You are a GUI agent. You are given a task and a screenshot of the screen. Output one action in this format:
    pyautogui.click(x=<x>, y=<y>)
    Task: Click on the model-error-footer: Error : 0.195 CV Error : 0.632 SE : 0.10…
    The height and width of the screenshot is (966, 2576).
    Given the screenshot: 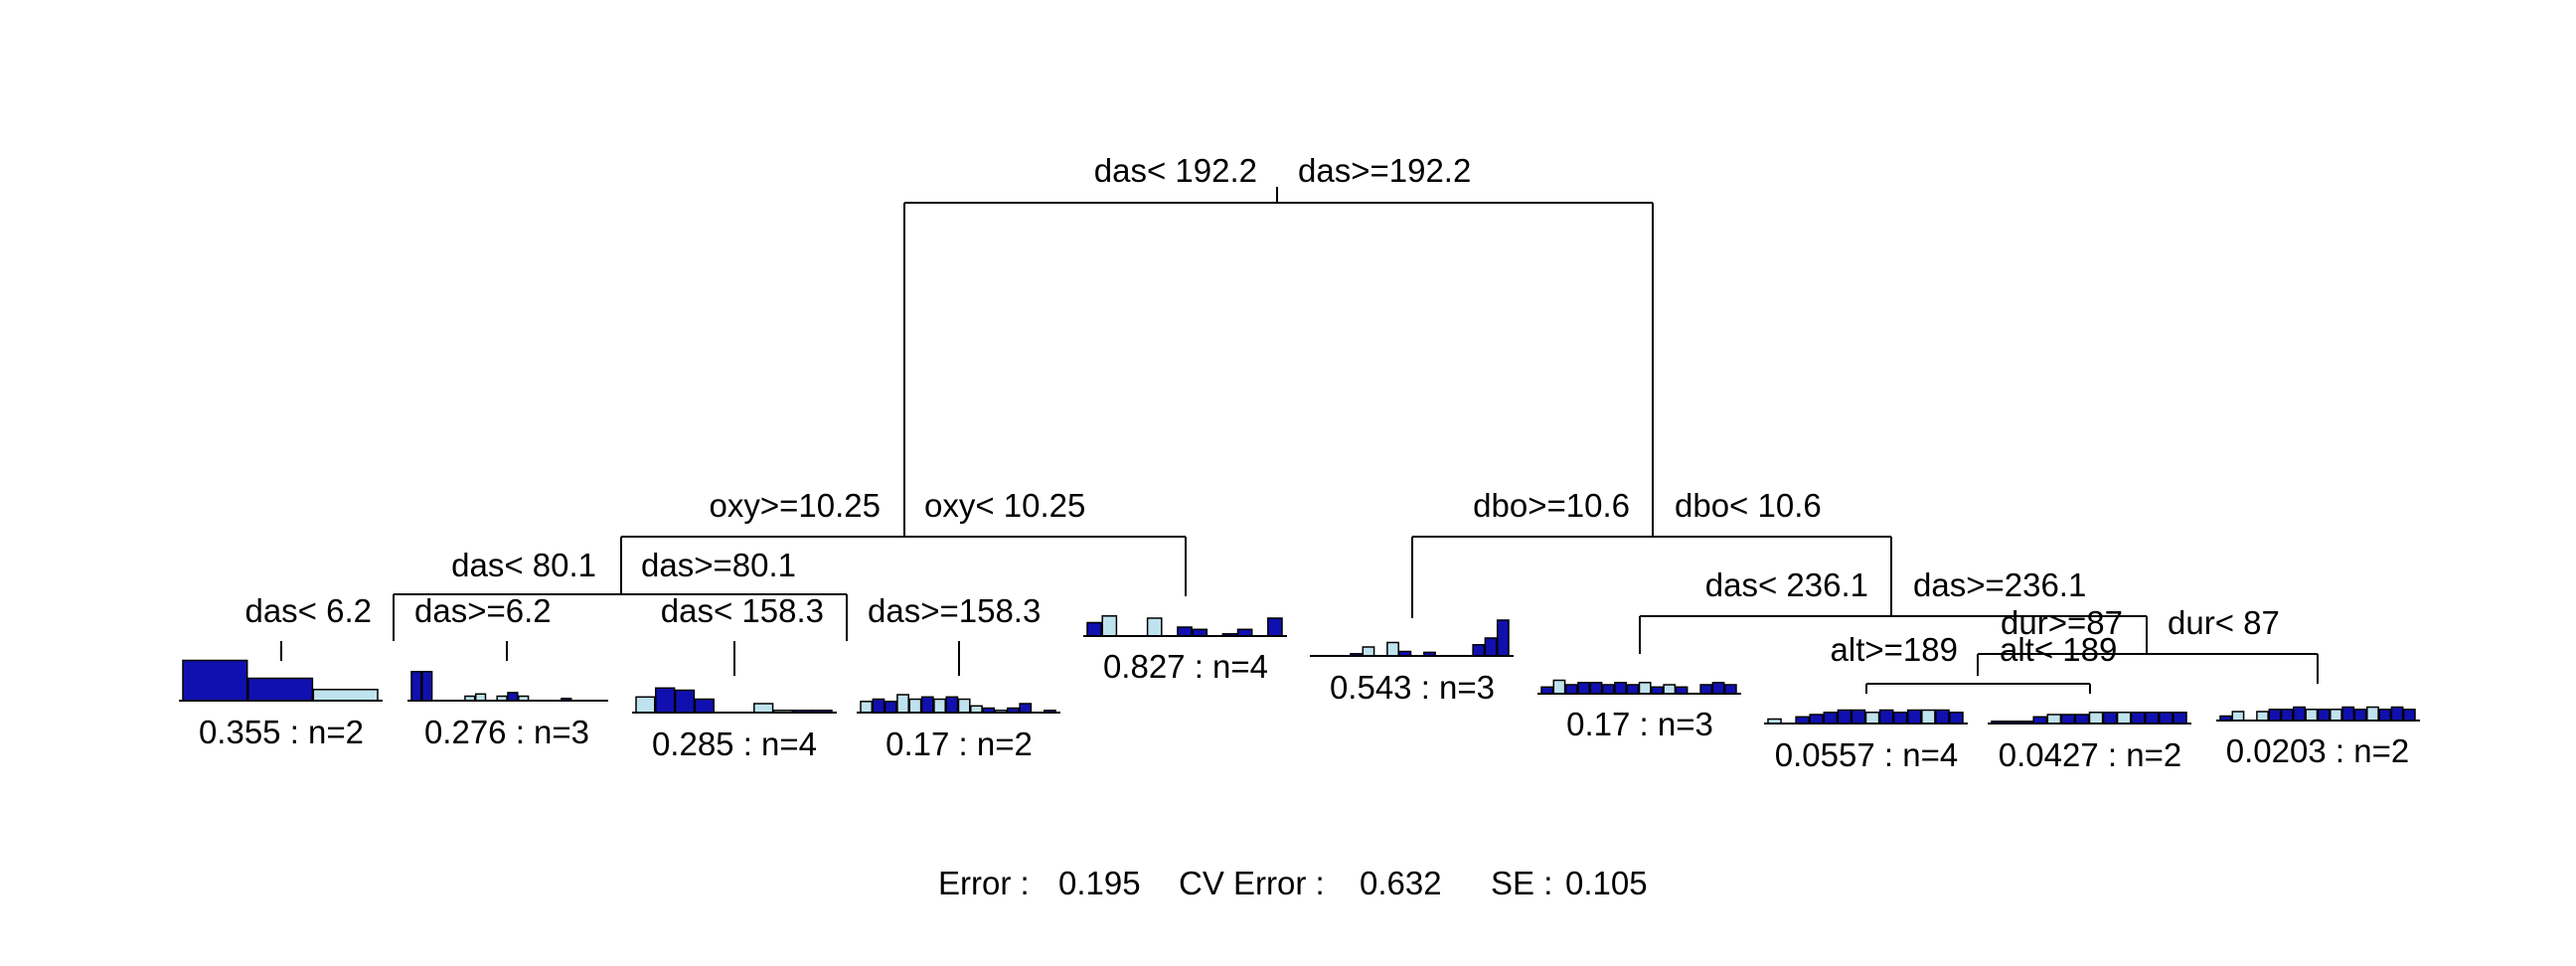 What is the action you would take?
    pyautogui.click(x=1293, y=883)
    